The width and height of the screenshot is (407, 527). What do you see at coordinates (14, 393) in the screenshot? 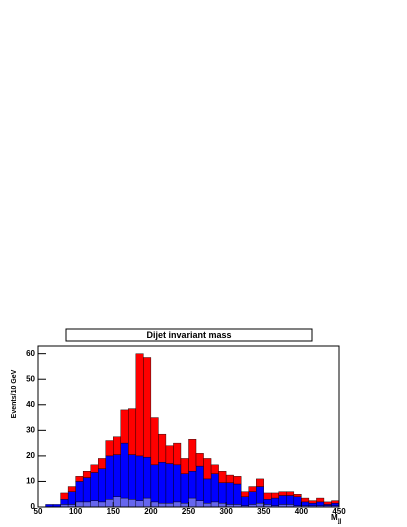
I see `y-axis-label: Events/10 GeV` at bounding box center [14, 393].